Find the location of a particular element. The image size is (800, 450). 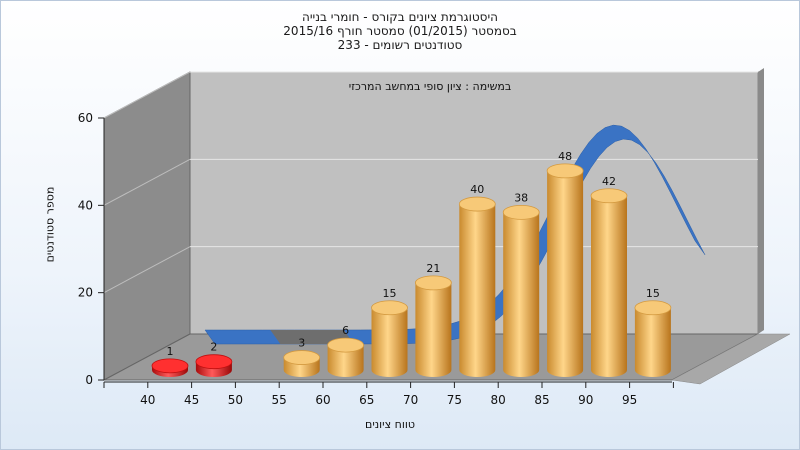

y-tick-label: 20 is located at coordinates (85, 293).